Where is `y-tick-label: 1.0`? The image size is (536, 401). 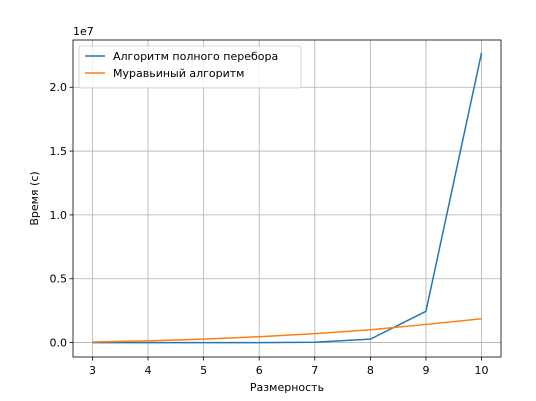 y-tick-label: 1.0 is located at coordinates (59, 215).